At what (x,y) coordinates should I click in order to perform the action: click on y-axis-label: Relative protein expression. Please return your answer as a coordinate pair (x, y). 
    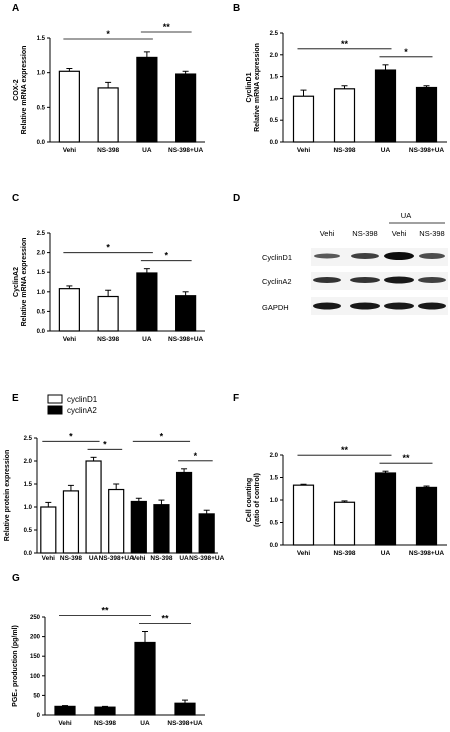
    Looking at the image, I should click on (7, 495).